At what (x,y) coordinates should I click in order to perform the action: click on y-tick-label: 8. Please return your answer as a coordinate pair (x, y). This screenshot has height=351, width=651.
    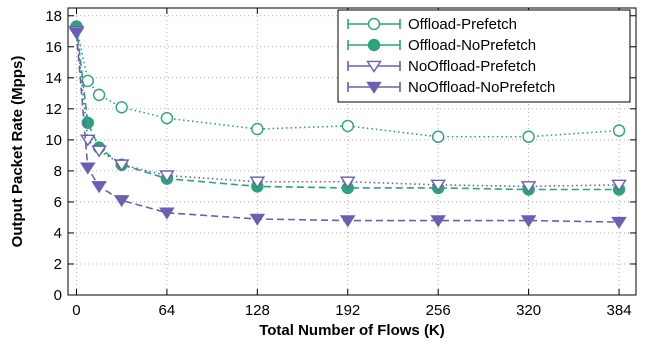
    Looking at the image, I should click on (58, 171).